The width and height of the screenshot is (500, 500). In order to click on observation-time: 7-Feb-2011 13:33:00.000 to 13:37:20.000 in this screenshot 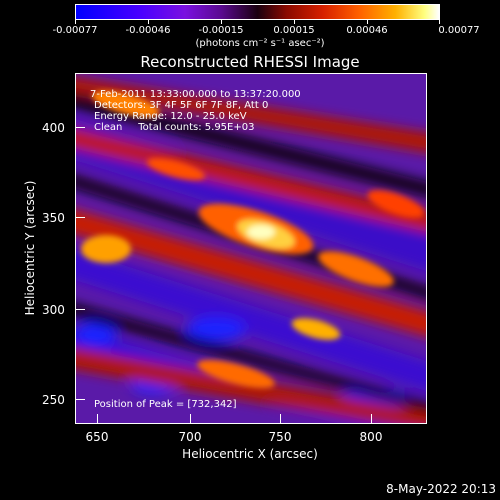, I will do `click(195, 94)`.